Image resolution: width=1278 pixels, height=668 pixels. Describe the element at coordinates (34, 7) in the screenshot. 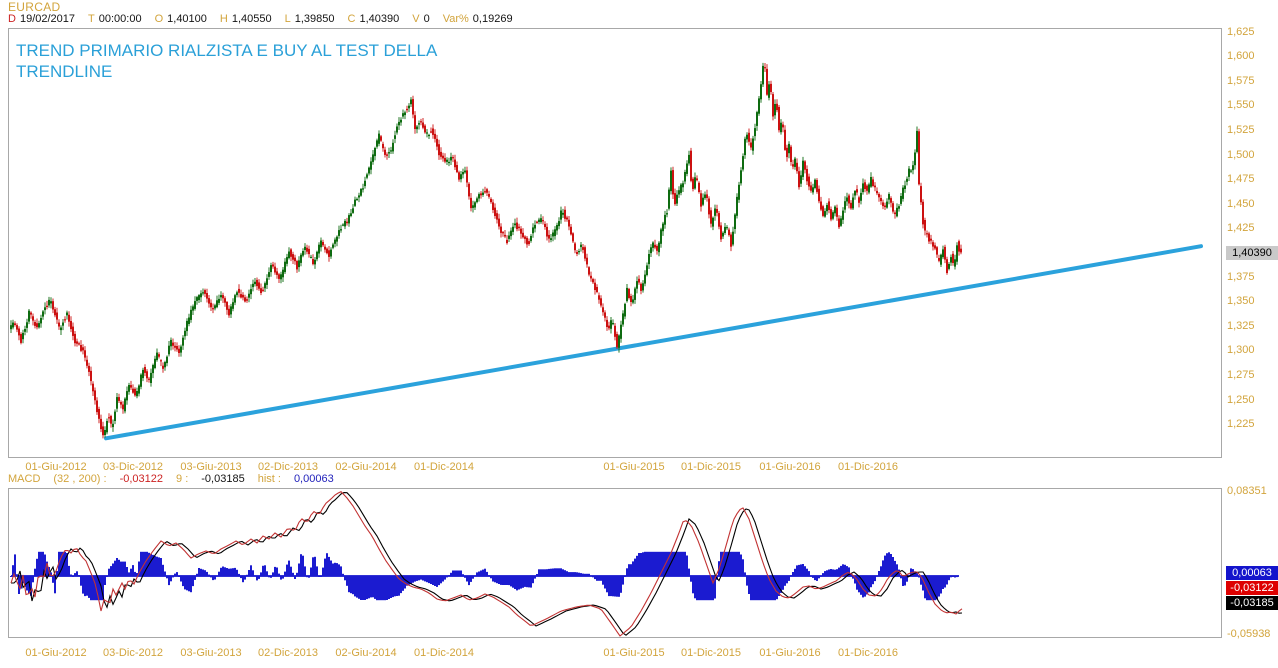

I see `symbol-label: EURCAD` at that location.